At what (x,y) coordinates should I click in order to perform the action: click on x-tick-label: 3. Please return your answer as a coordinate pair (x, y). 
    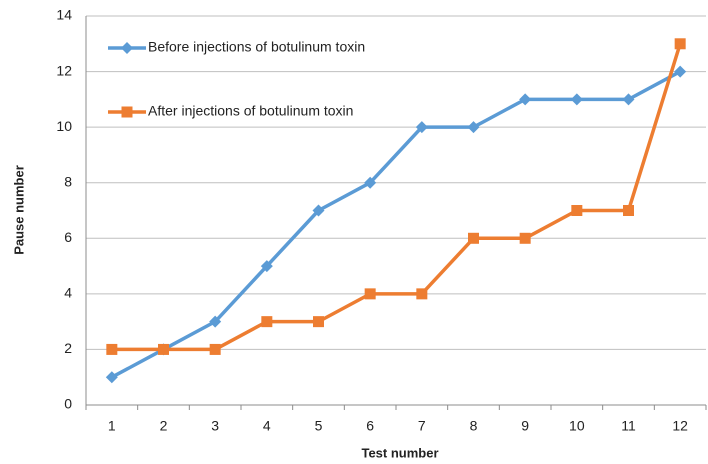
    Looking at the image, I should click on (215, 426).